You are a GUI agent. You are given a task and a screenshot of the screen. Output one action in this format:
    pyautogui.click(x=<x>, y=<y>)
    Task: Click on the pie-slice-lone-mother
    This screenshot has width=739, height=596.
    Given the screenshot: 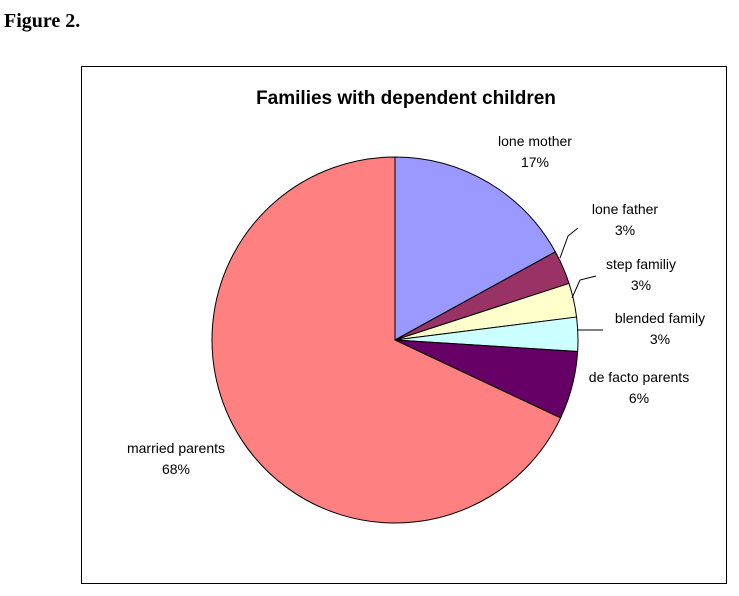 What is the action you would take?
    pyautogui.click(x=475, y=248)
    